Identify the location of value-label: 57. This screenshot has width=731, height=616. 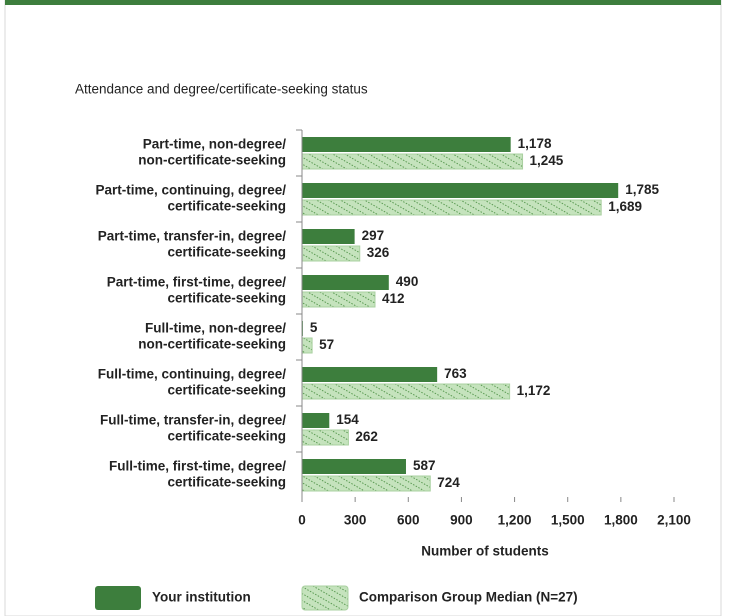
(326, 344).